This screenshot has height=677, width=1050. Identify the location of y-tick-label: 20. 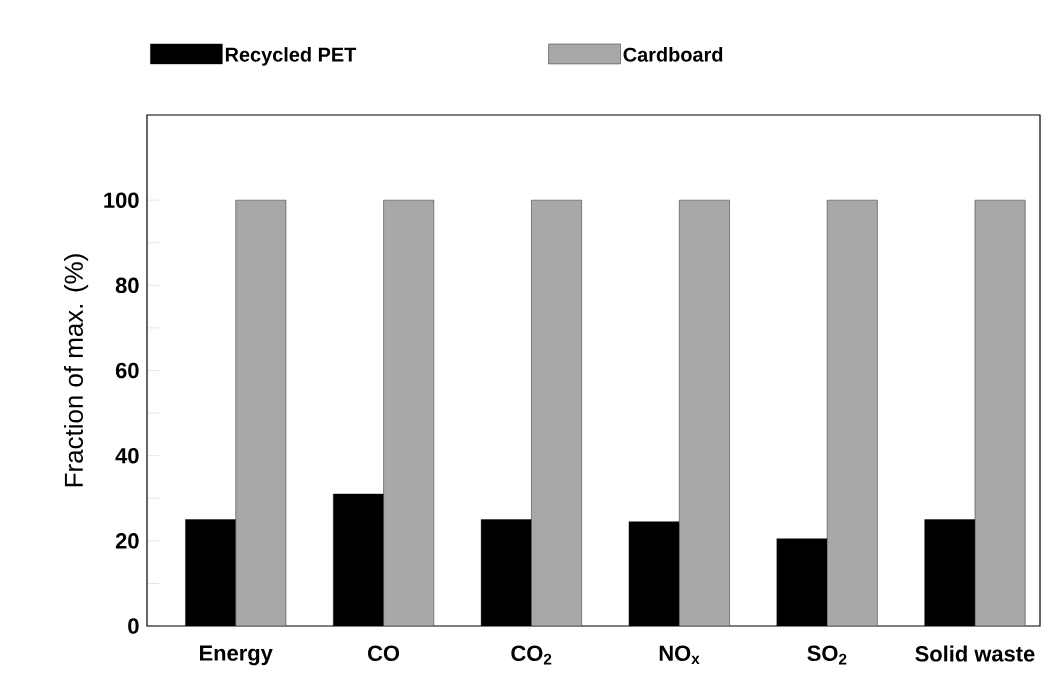
(127, 541).